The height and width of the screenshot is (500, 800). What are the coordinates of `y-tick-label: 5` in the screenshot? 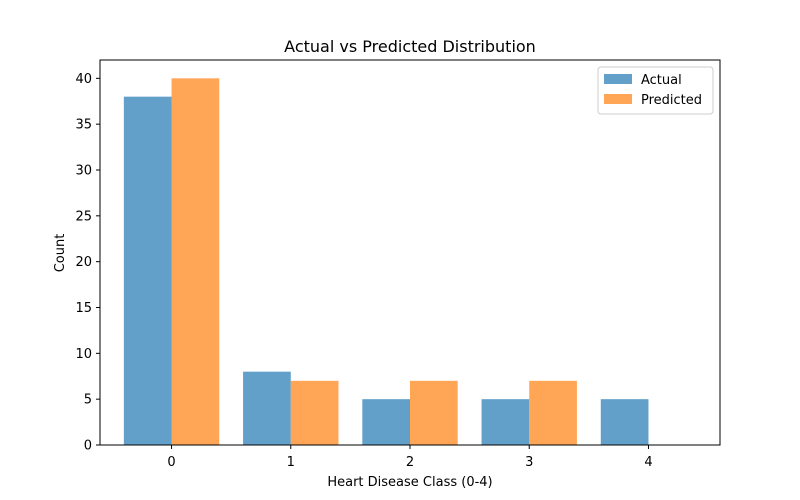 It's located at (88, 400).